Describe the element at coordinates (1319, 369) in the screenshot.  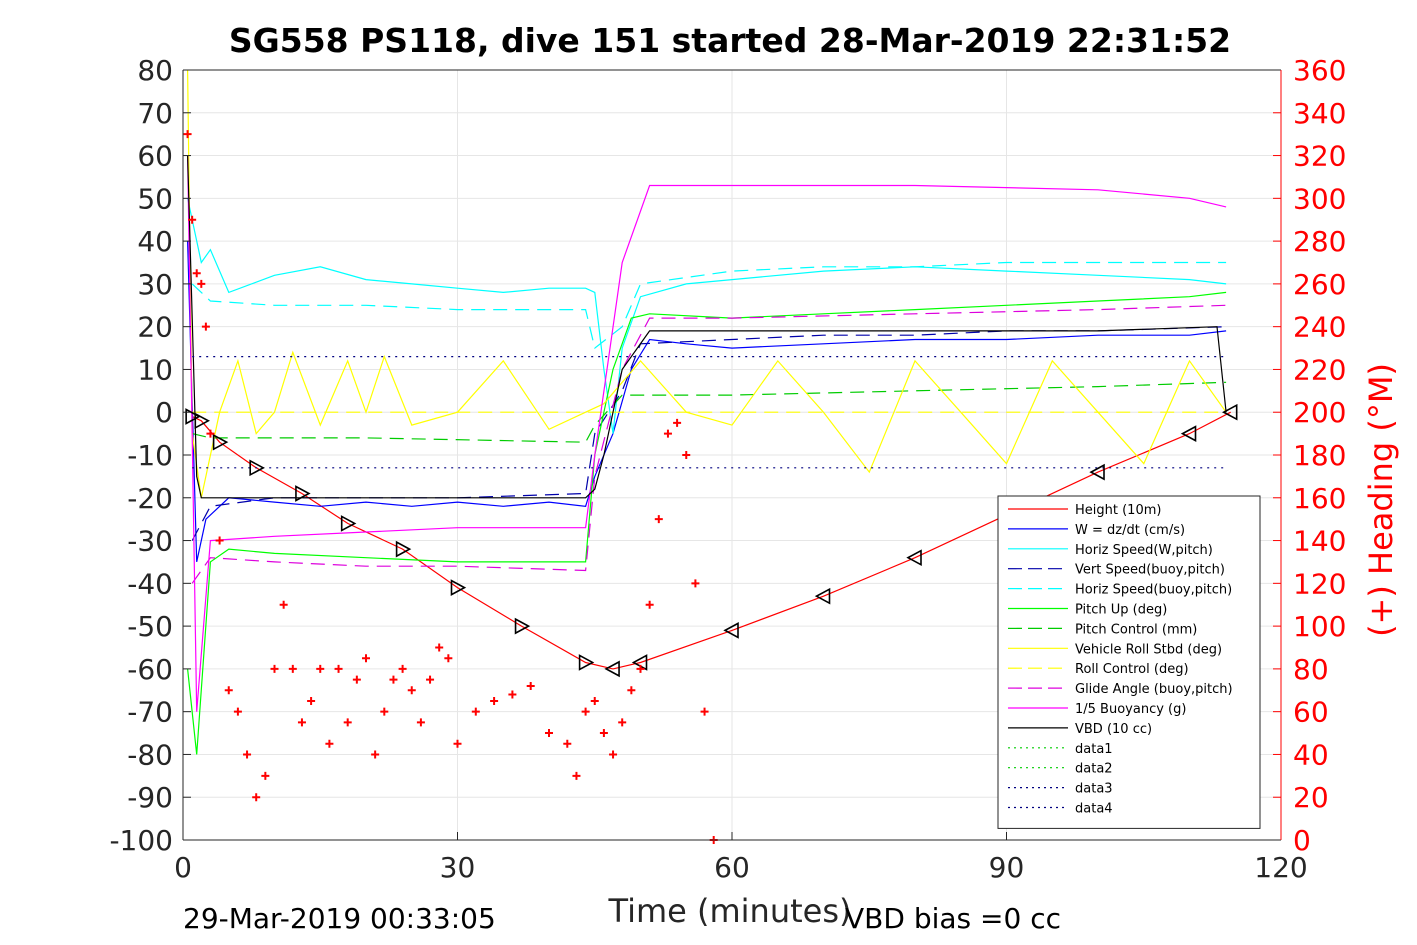
I see `y2-tick-label: 220` at that location.